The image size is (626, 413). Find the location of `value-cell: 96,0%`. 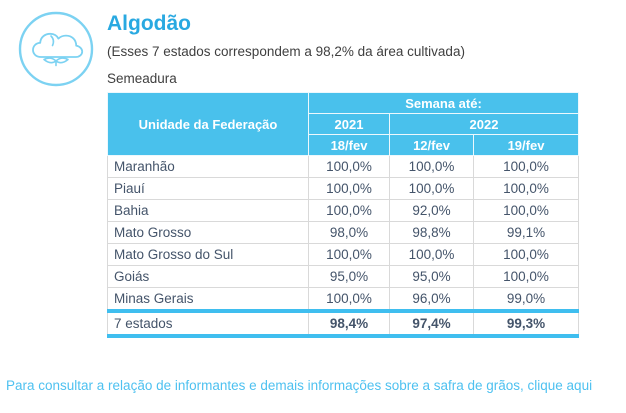

value-cell: 96,0% is located at coordinates (431, 299).